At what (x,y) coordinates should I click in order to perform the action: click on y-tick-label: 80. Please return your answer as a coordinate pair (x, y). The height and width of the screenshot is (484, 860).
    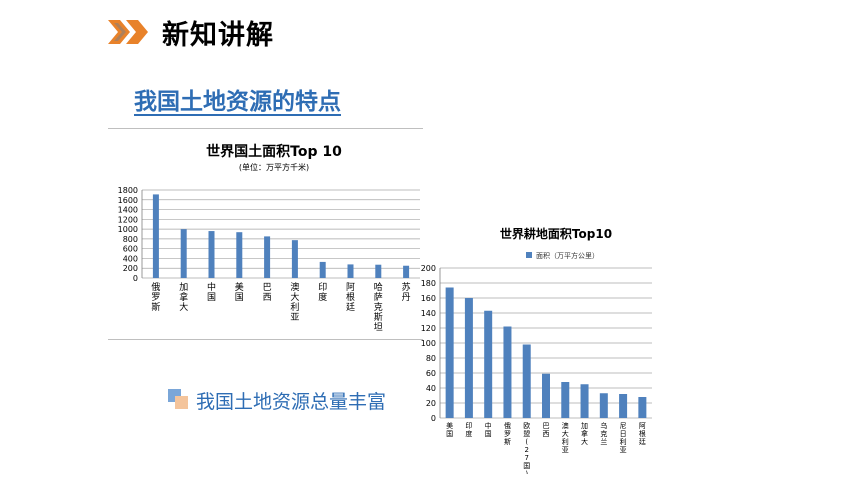
    Looking at the image, I should click on (431, 358).